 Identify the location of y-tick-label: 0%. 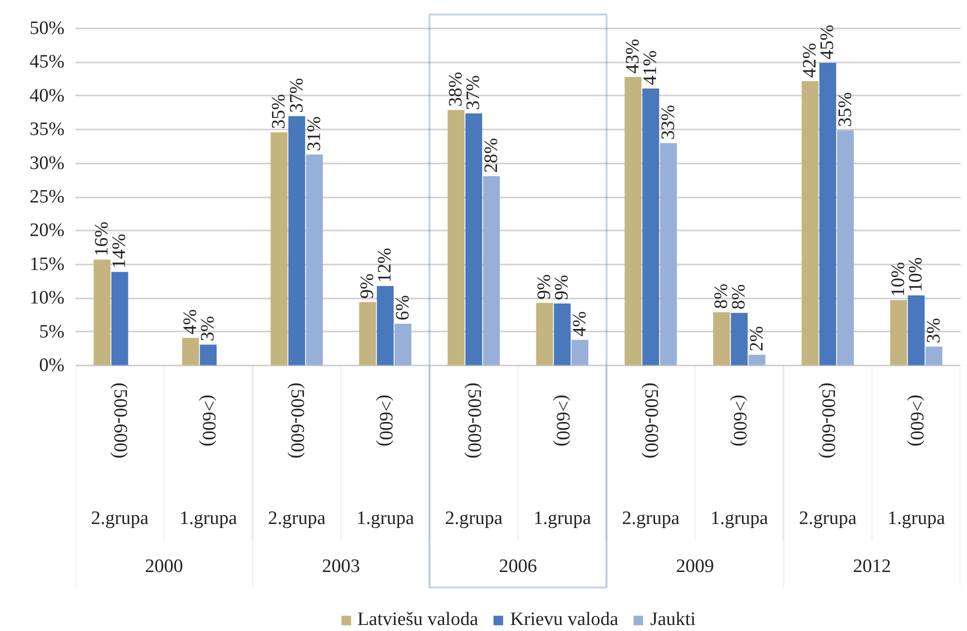
(52, 365).